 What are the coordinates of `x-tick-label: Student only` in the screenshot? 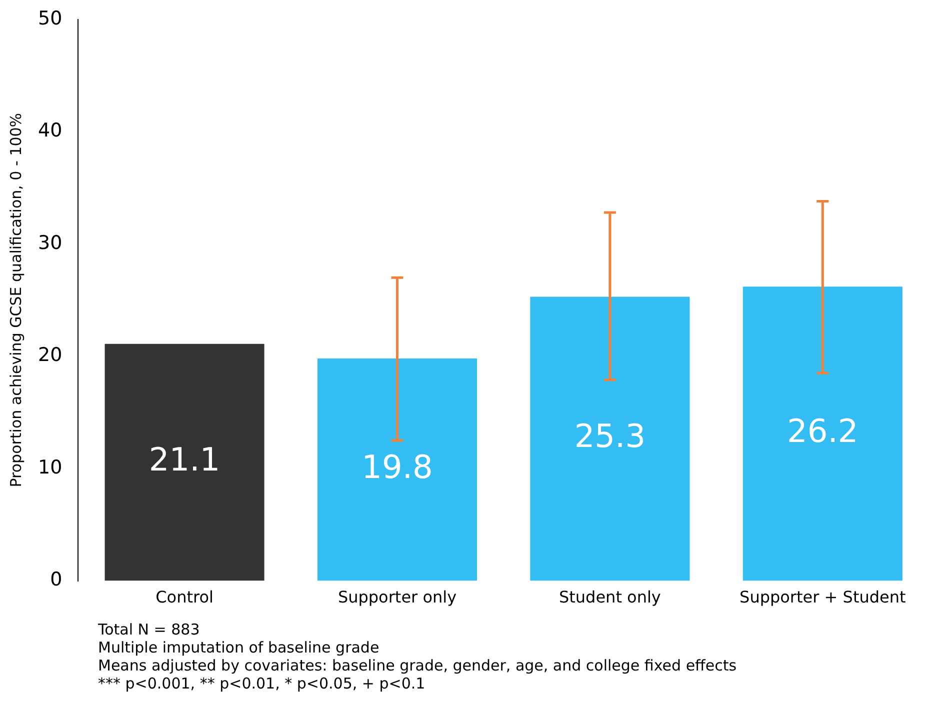 It's located at (609, 597).